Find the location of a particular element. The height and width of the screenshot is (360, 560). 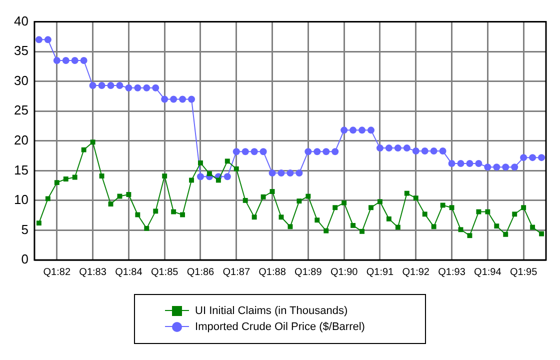

x-tick-label: Q1:91 is located at coordinates (380, 272).